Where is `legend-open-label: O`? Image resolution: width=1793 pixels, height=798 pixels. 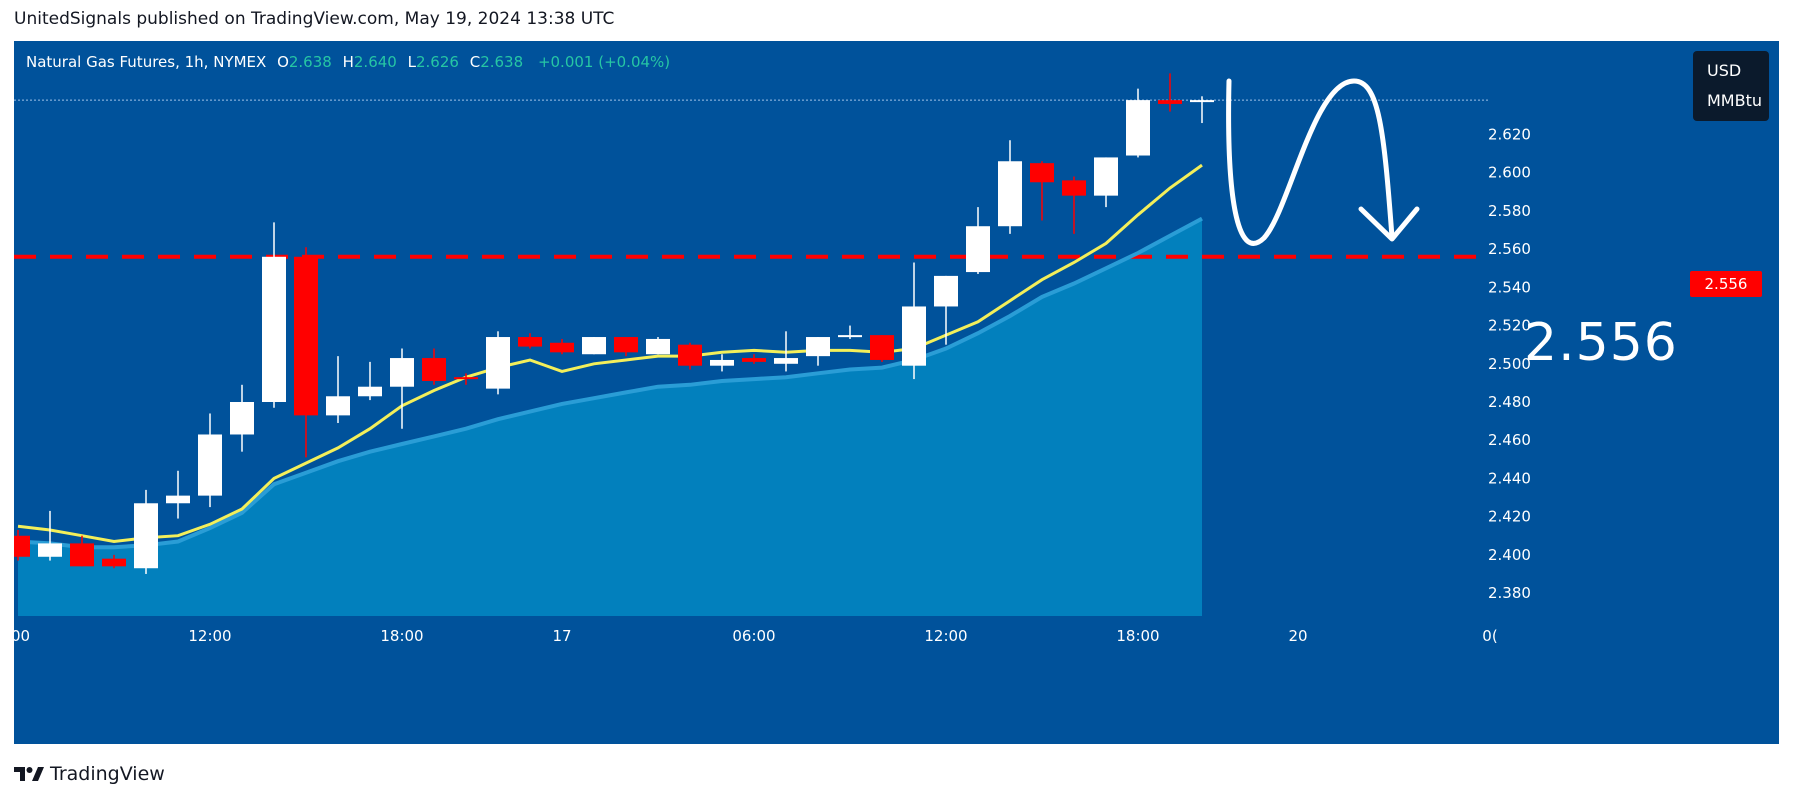
legend-open-label: O is located at coordinates (283, 62).